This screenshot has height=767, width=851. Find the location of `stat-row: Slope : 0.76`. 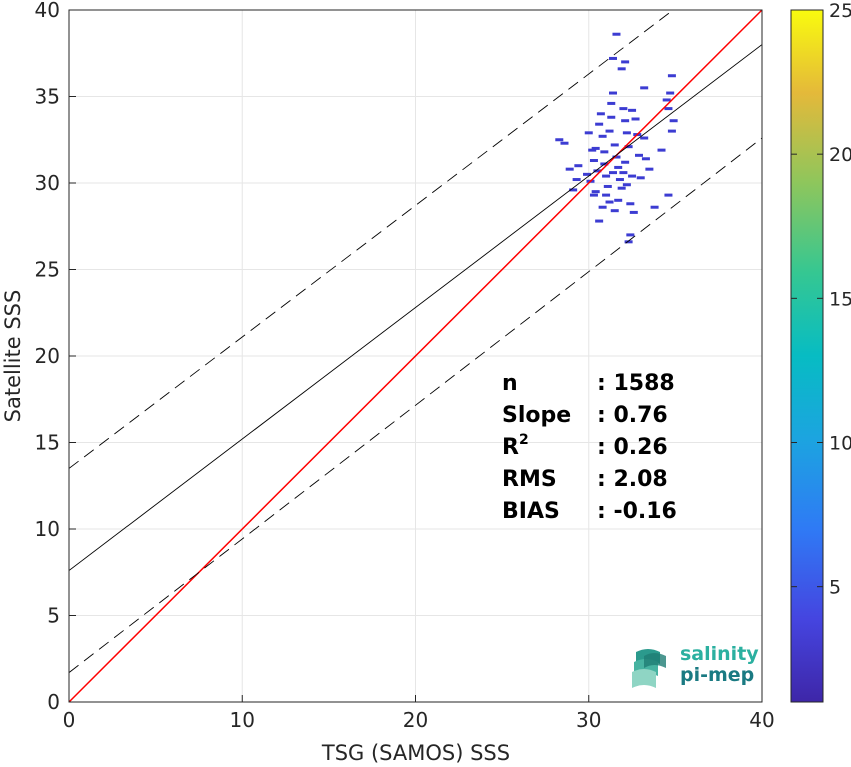

stat-row: Slope : 0.76 is located at coordinates (589, 416).